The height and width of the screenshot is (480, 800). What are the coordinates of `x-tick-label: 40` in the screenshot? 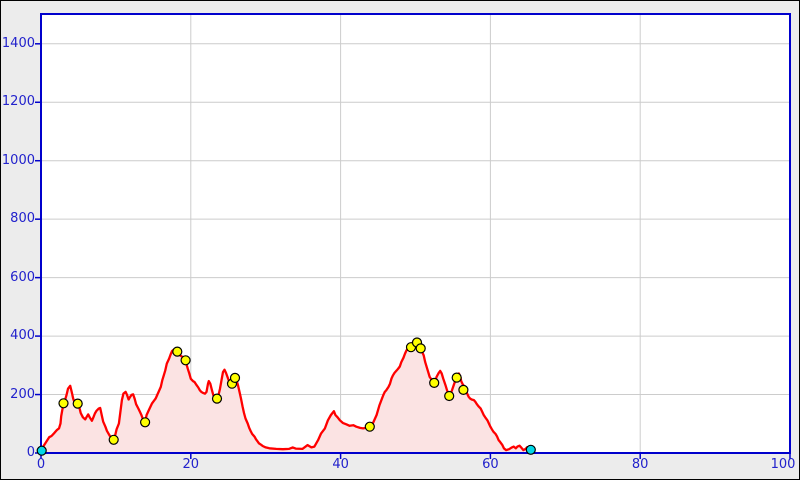 It's located at (340, 464).